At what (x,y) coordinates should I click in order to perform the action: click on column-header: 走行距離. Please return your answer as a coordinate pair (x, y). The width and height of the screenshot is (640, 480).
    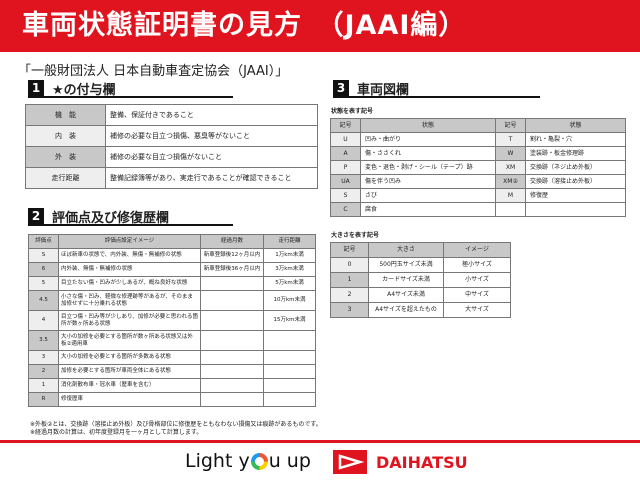
    Looking at the image, I should click on (289, 241).